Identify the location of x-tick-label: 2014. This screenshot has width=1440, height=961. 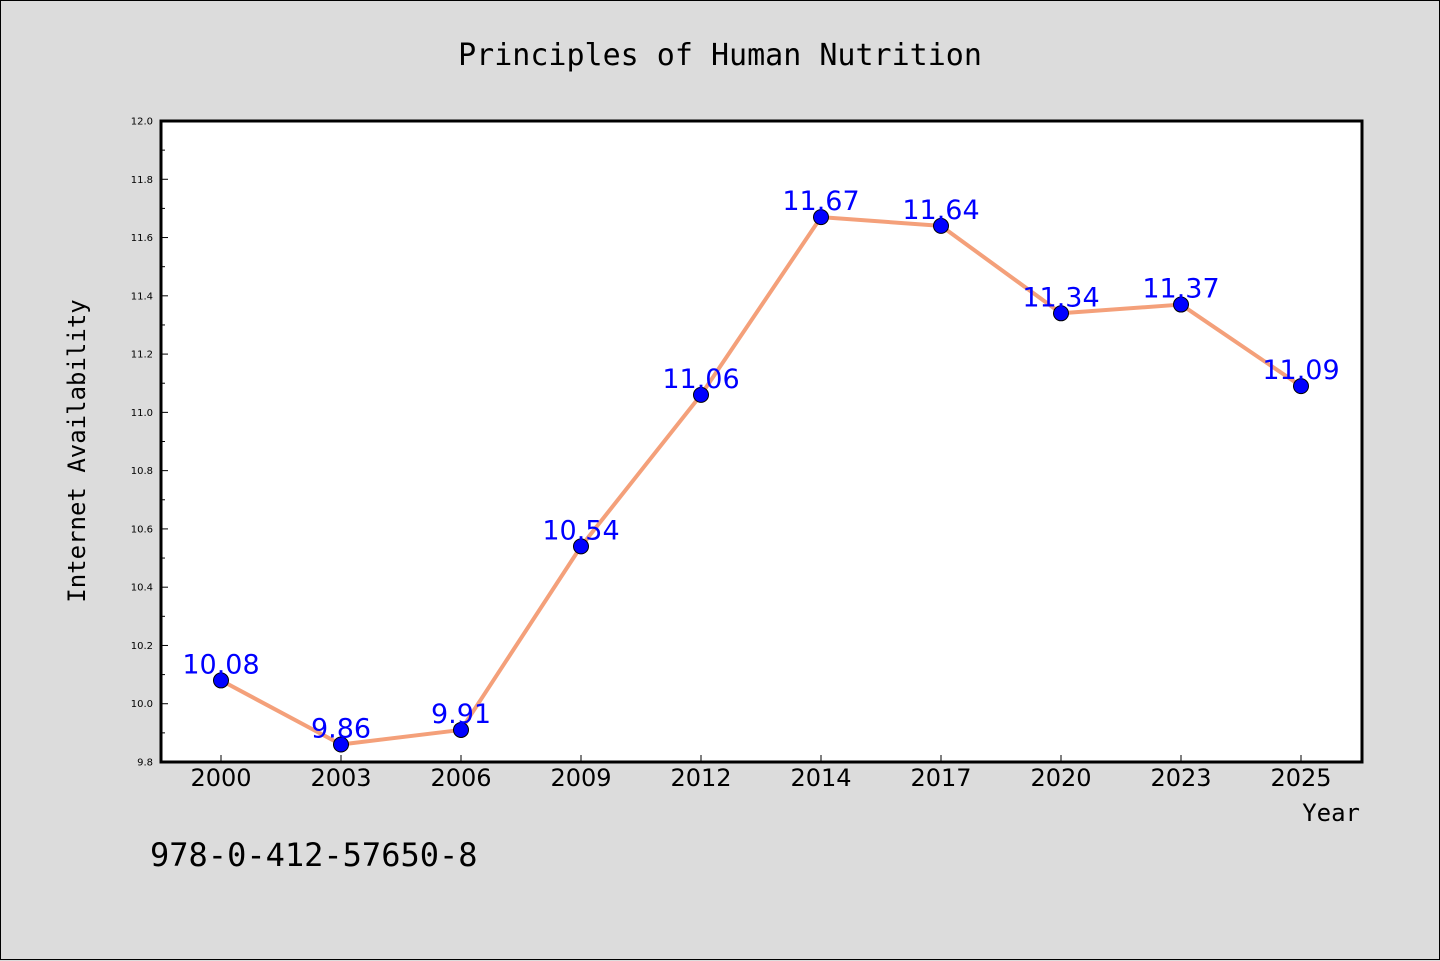
(820, 778).